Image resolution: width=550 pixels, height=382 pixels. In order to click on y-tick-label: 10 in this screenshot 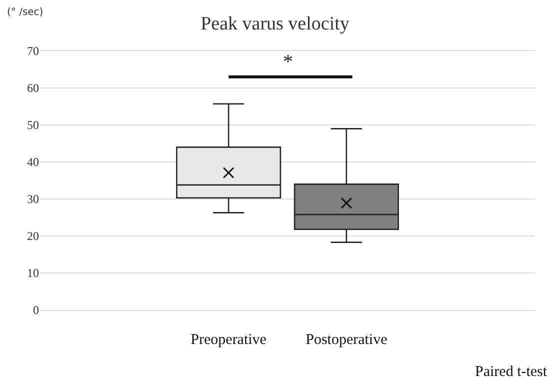, I will do `click(33, 273)`.